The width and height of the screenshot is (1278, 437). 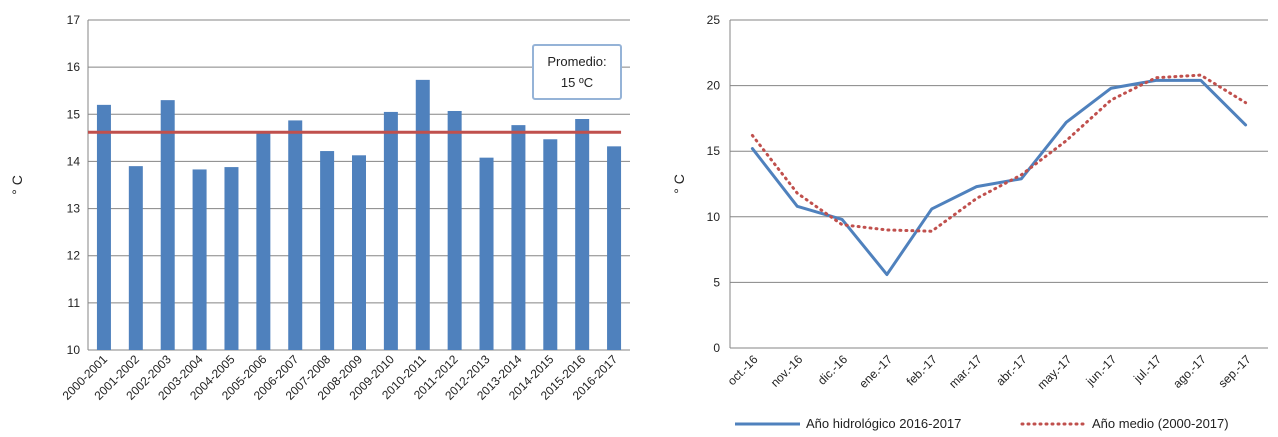 I want to click on legend-label-2: Año medio (2000-2017), so click(x=1160, y=423).